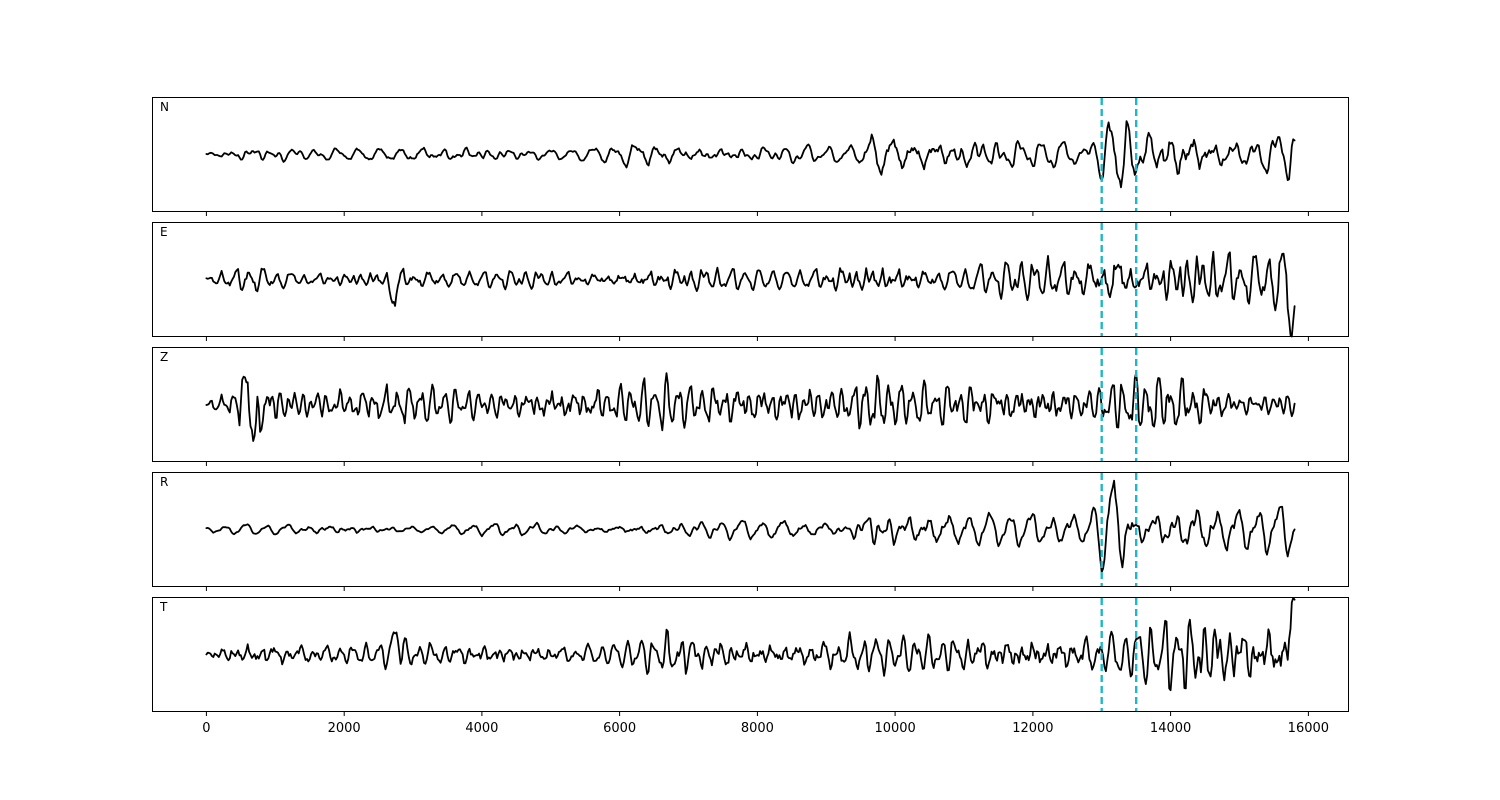  I want to click on channel-label-N: N, so click(164, 107).